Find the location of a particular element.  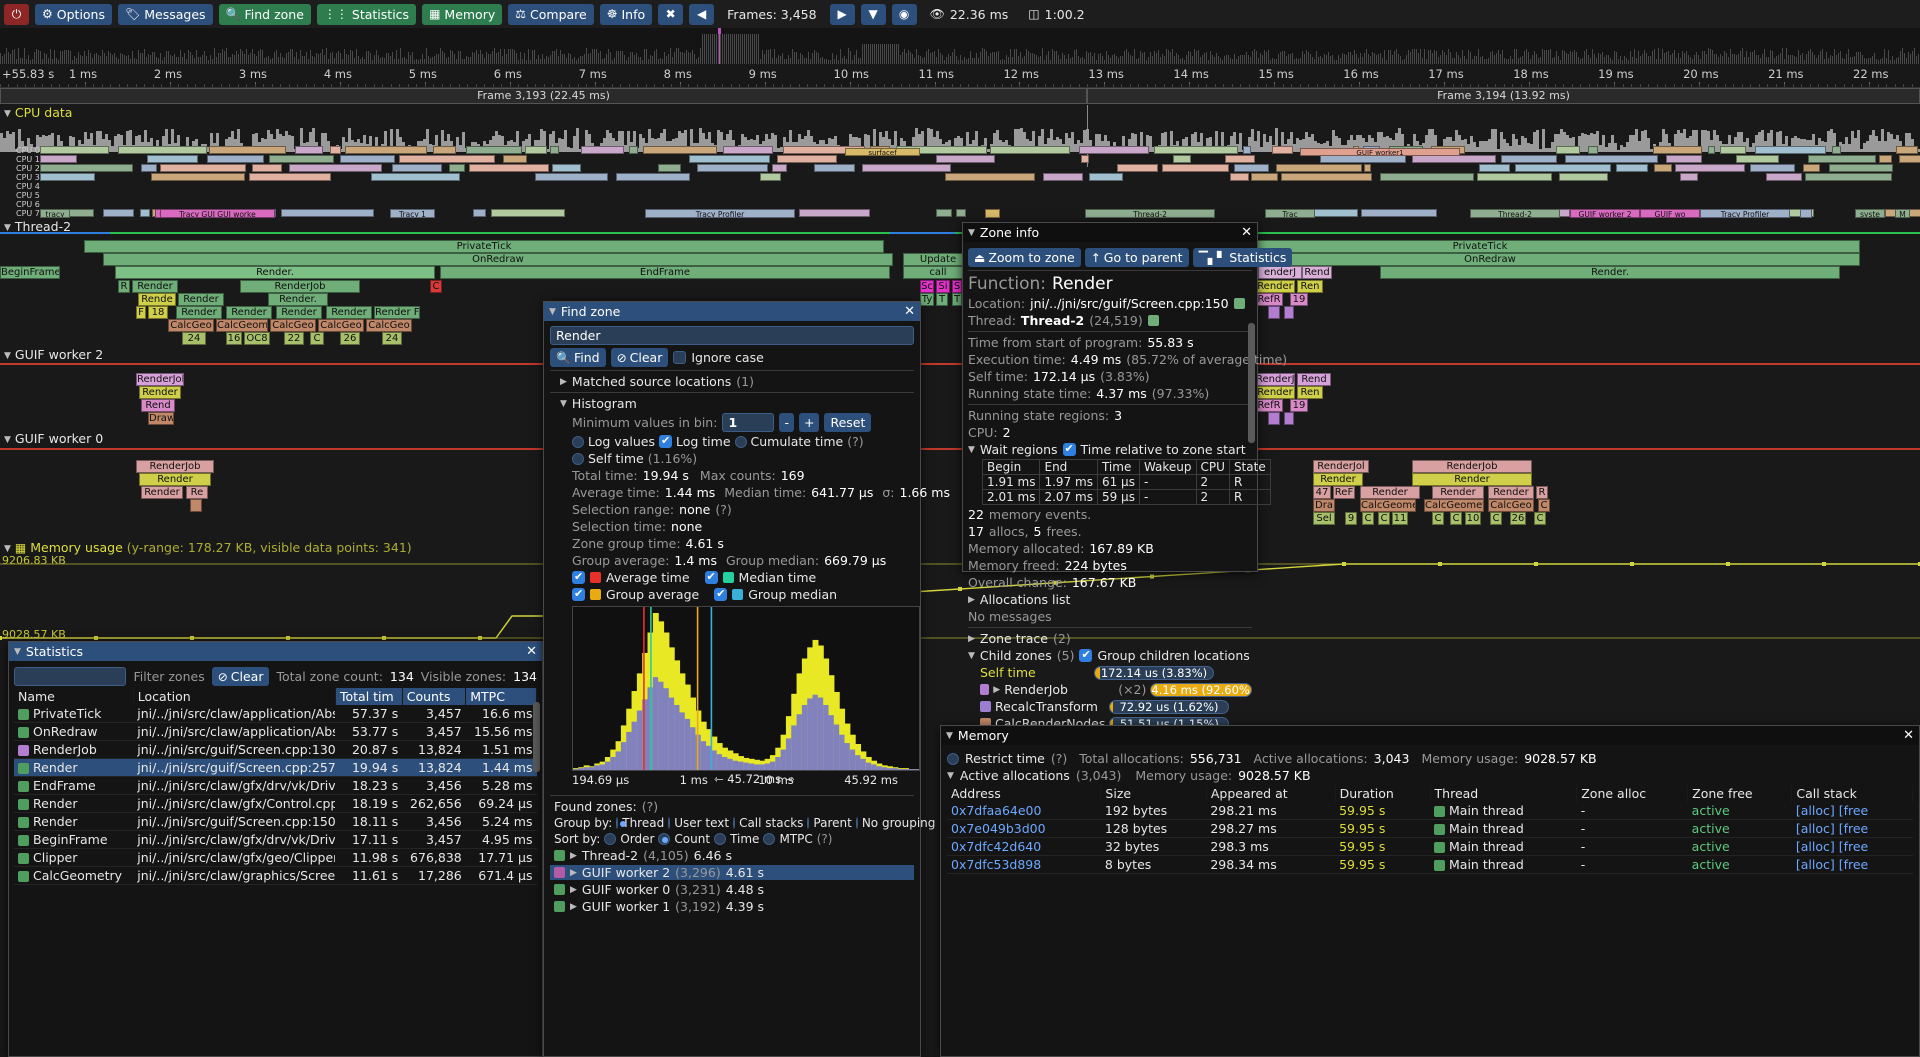

timeline-zone: R is located at coordinates (1542, 492).